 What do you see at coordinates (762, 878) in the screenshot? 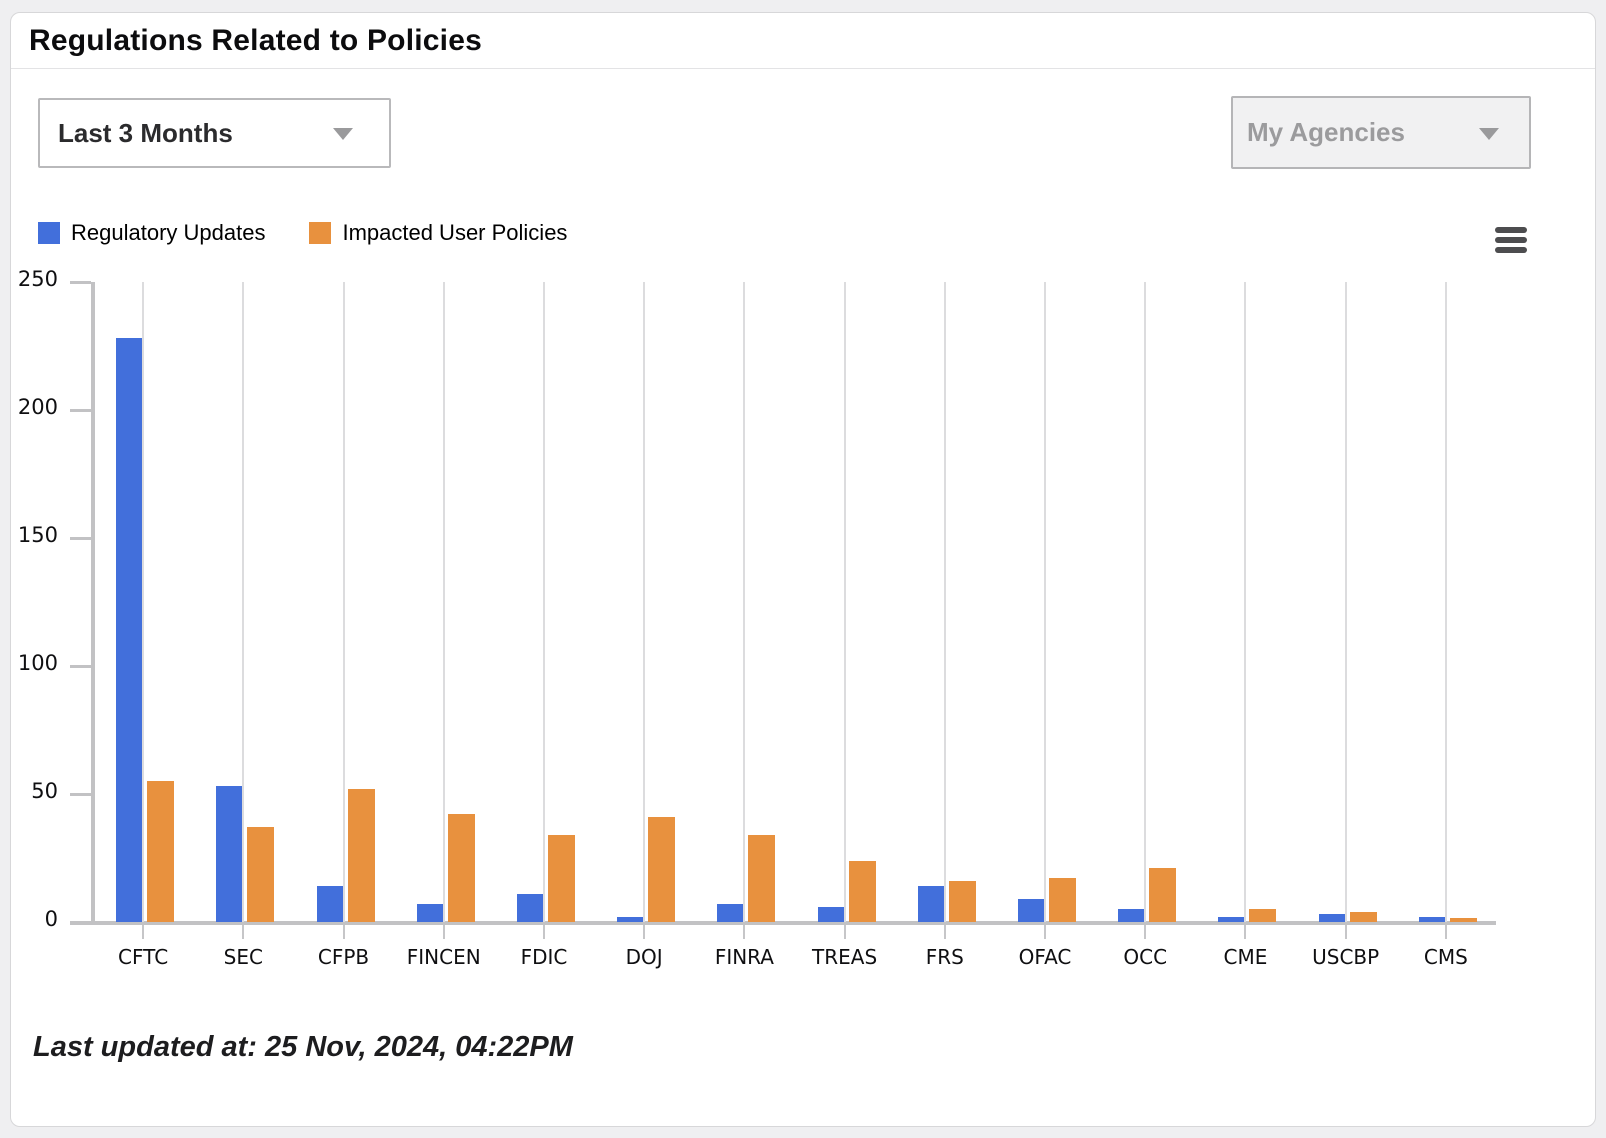
I see `bar-finra-impacted-user-policies` at bounding box center [762, 878].